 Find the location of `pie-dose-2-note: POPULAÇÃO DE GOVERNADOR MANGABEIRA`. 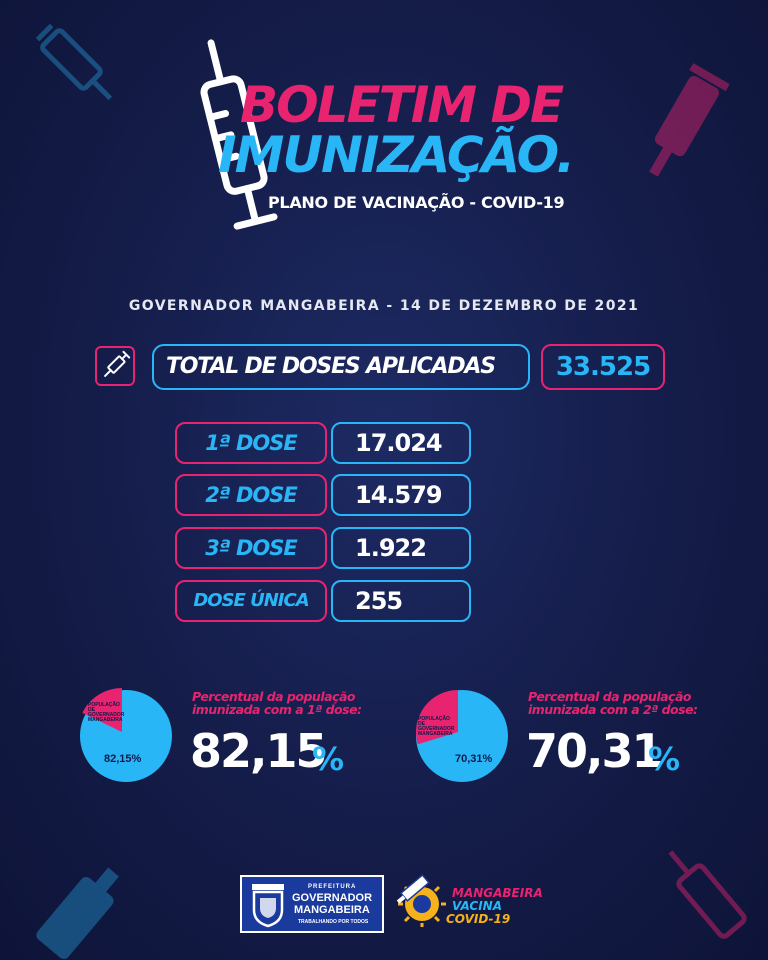

pie-dose-2-note: POPULAÇÃO DE GOVERNADOR MANGABEIRA is located at coordinates (436, 726).